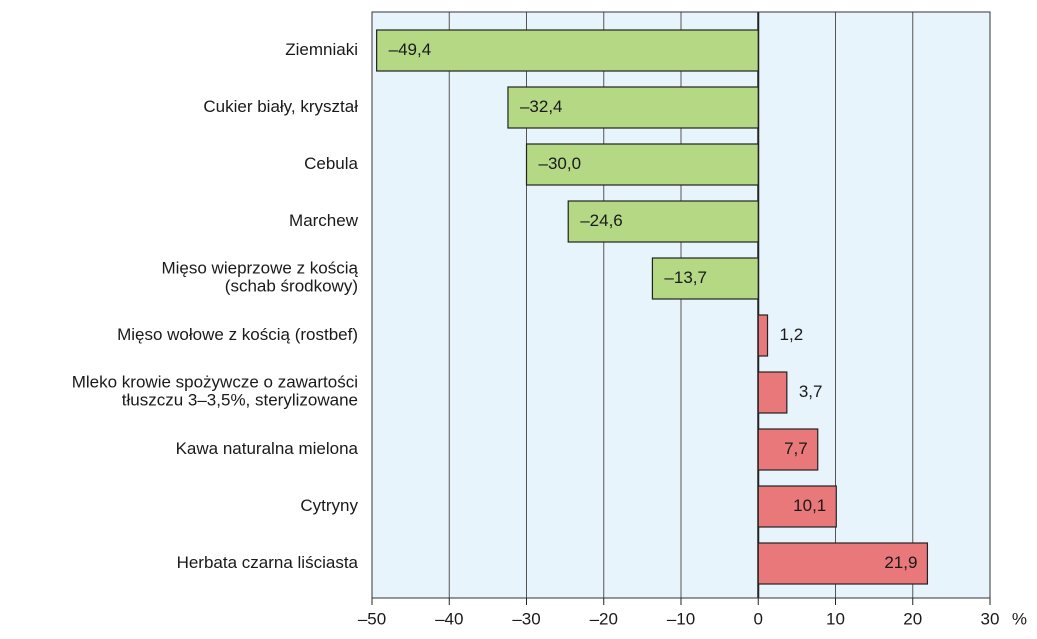  I want to click on y-tick-label: Kawa naturalna mielona, so click(267, 448).